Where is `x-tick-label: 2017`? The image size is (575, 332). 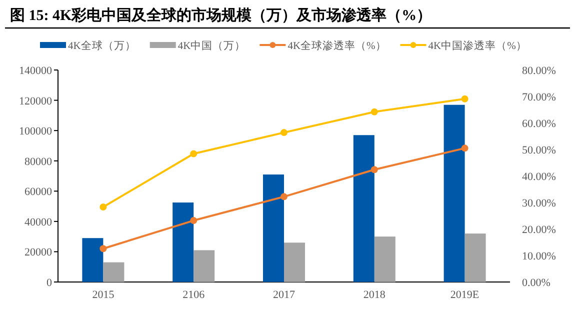
x-tick-label: 2017 is located at coordinates (284, 295).